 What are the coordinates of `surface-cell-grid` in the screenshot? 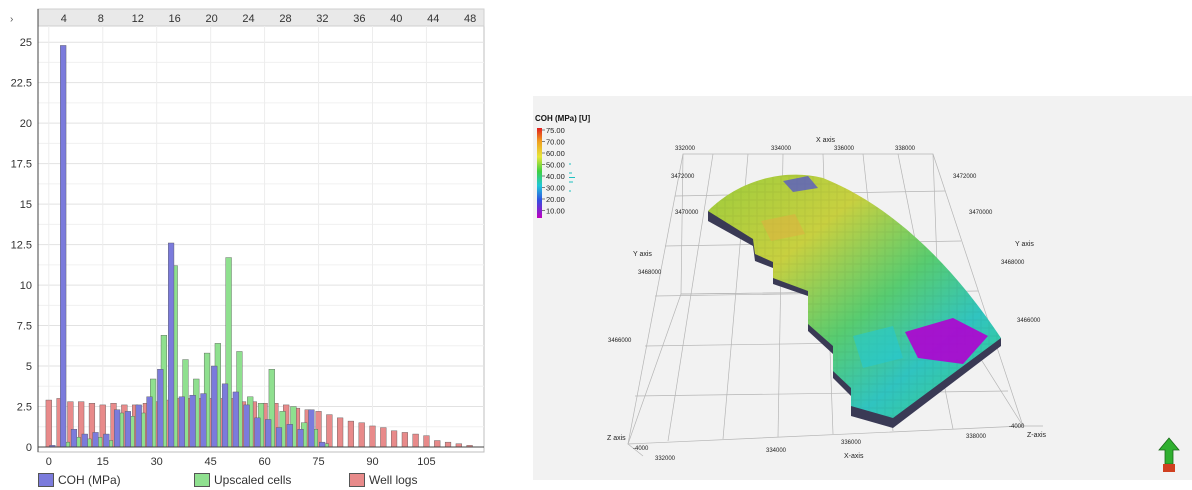 It's located at (854, 296).